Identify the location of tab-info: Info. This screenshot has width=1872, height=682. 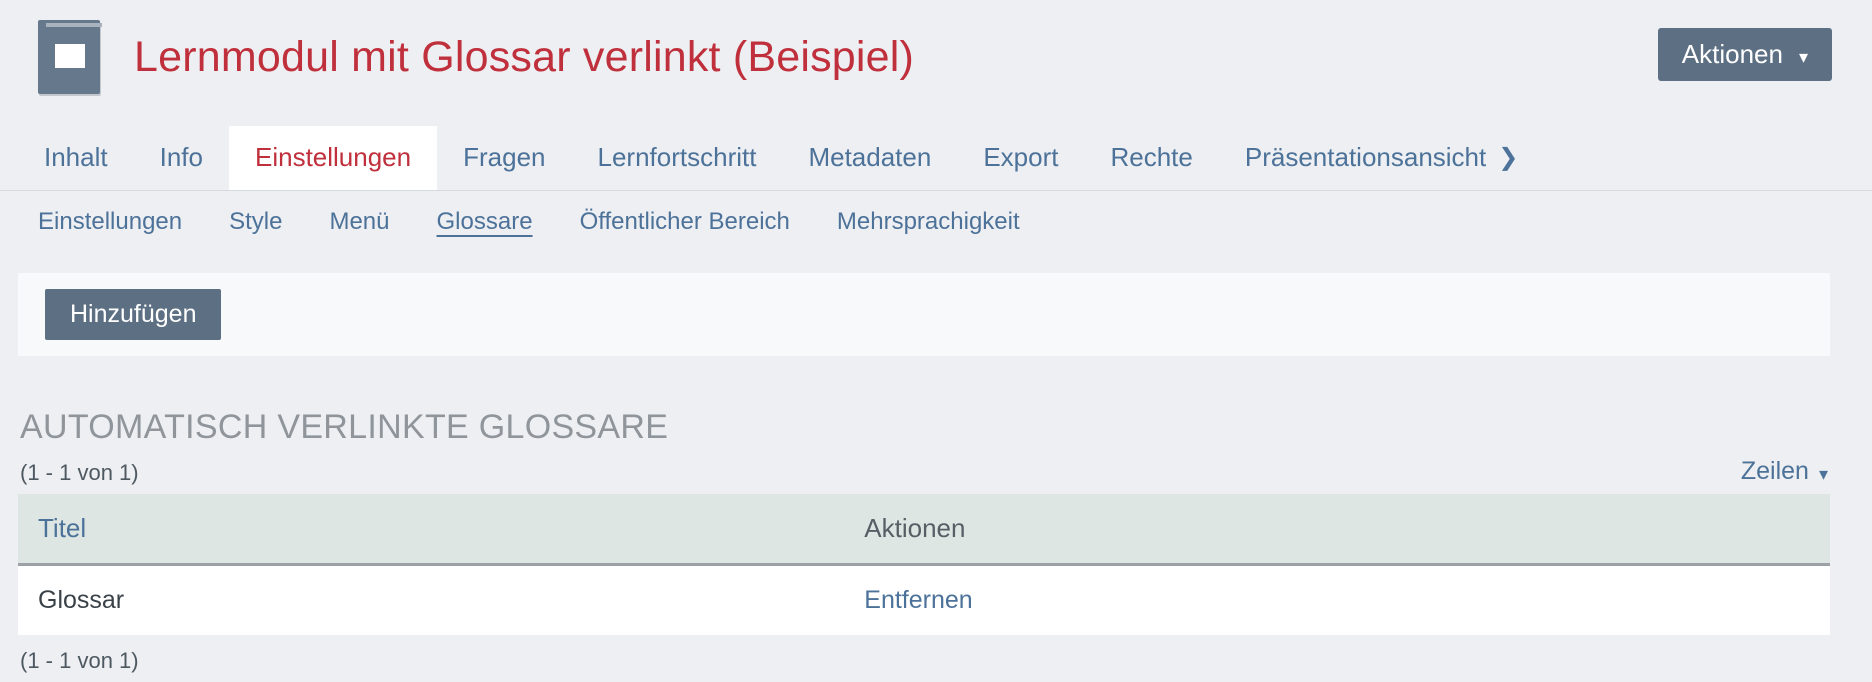
(181, 158).